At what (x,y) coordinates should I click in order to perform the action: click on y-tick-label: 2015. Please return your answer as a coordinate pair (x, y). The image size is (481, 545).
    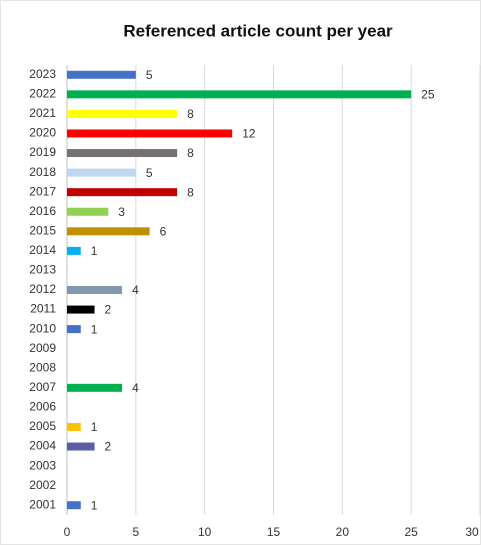
    Looking at the image, I should click on (42, 230).